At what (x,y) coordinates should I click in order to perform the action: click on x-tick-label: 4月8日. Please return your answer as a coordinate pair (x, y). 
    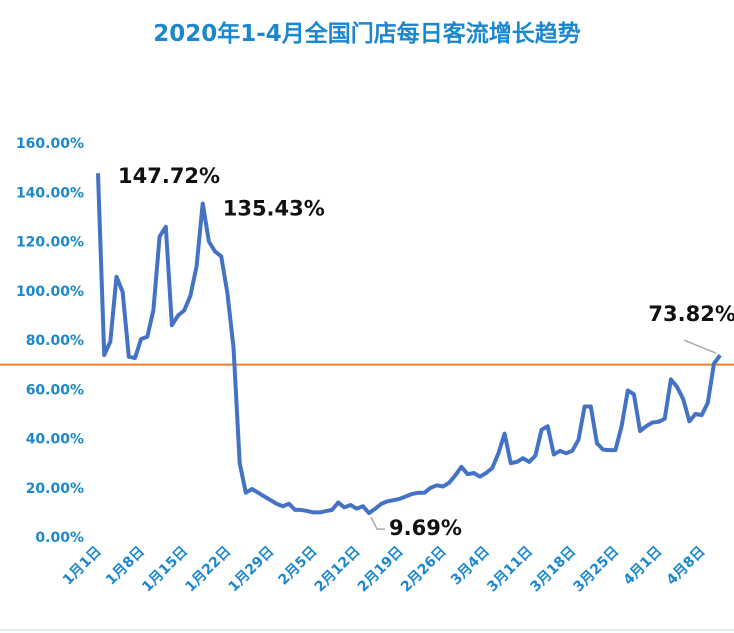
    Looking at the image, I should click on (686, 566).